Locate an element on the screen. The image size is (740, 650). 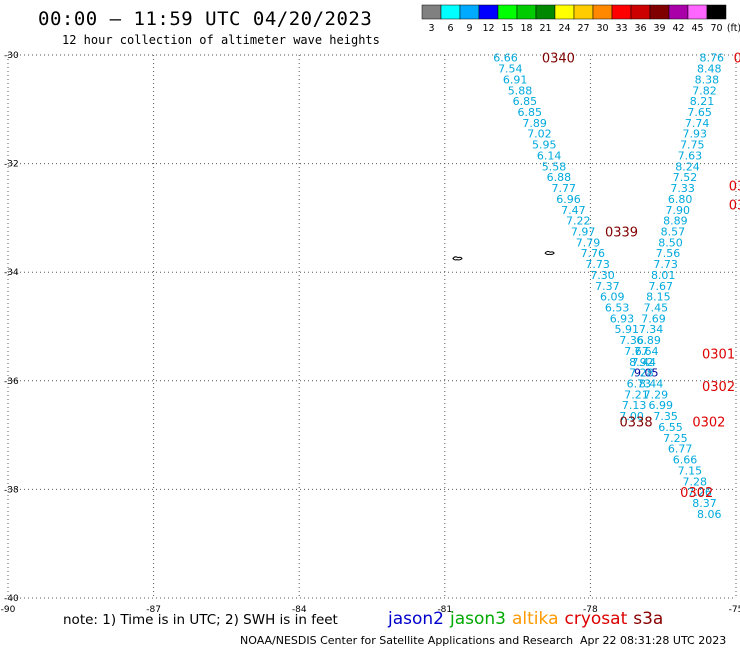
pass-time-label: 0 is located at coordinates (737, 59).